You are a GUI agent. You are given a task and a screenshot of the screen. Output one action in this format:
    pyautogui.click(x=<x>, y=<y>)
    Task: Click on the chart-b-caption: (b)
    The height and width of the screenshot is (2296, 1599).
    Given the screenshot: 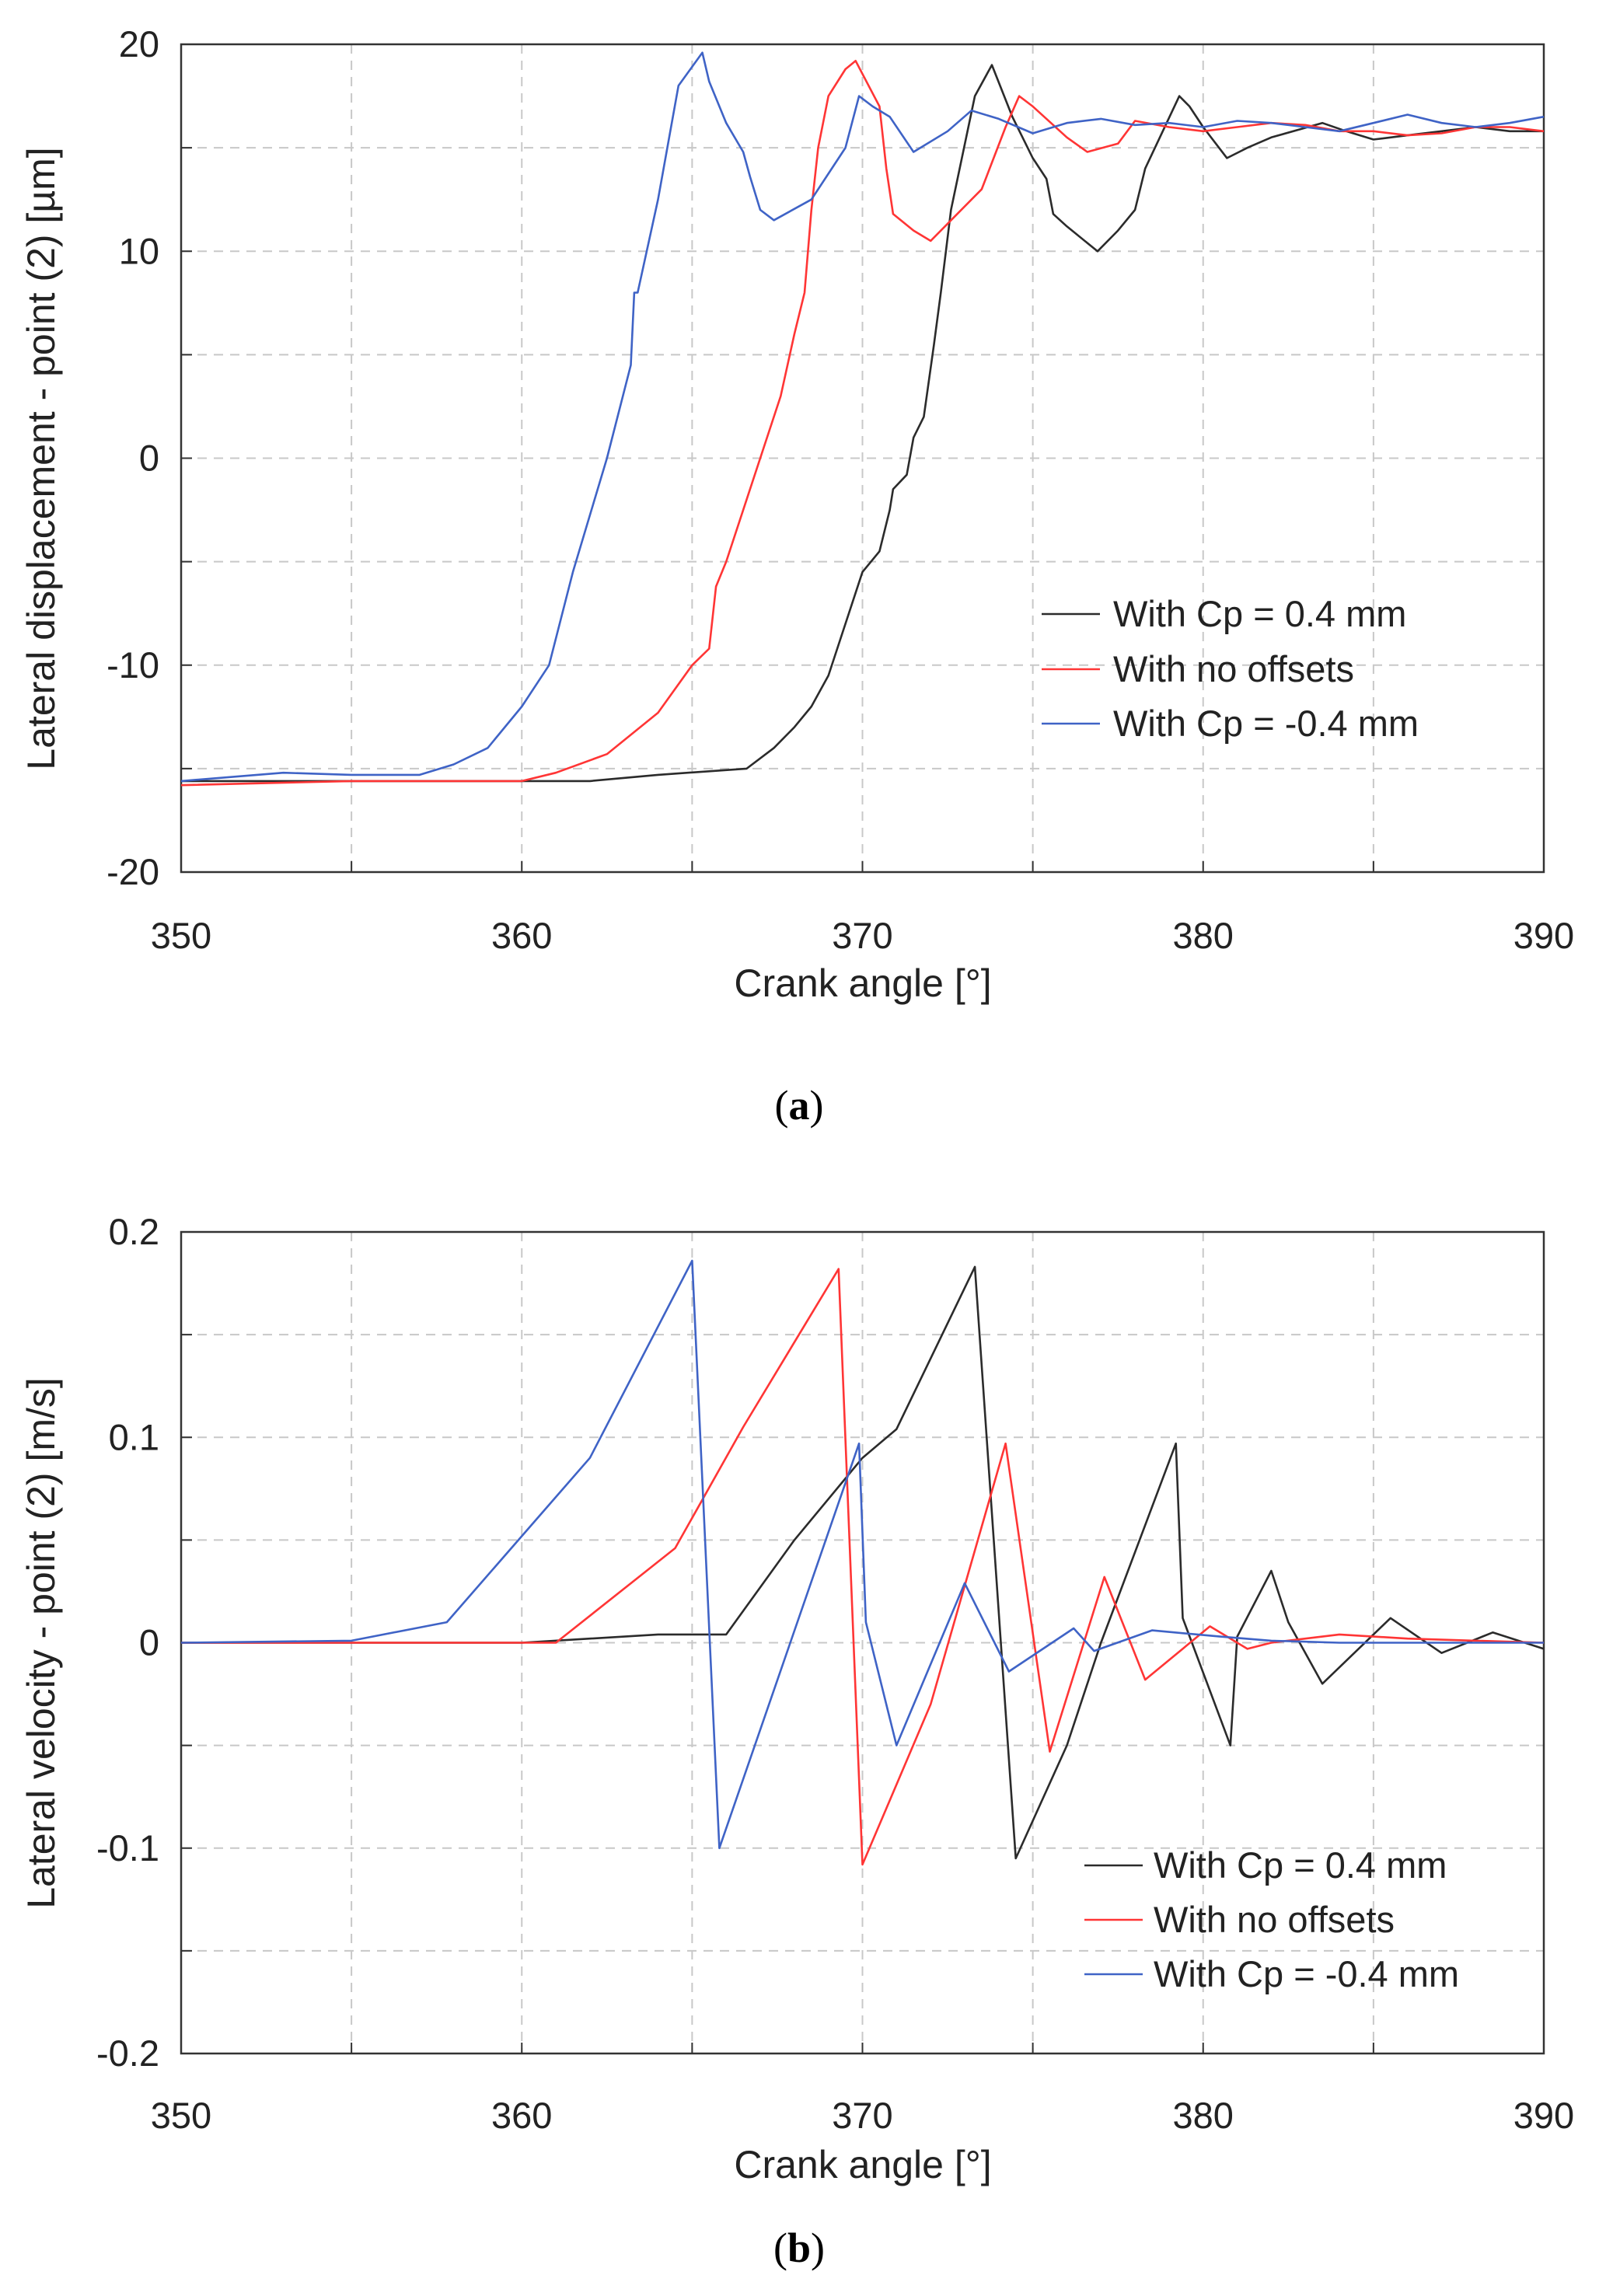 What is the action you would take?
    pyautogui.click(x=799, y=2247)
    